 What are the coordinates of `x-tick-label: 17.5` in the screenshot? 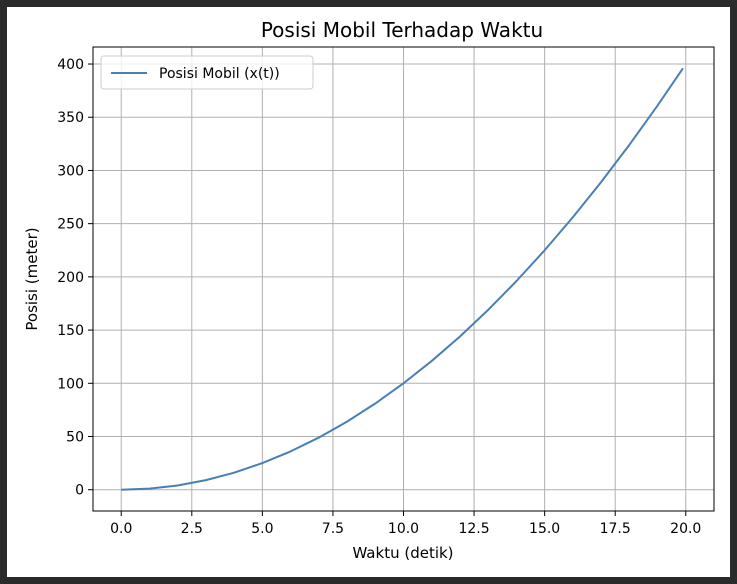 It's located at (615, 529).